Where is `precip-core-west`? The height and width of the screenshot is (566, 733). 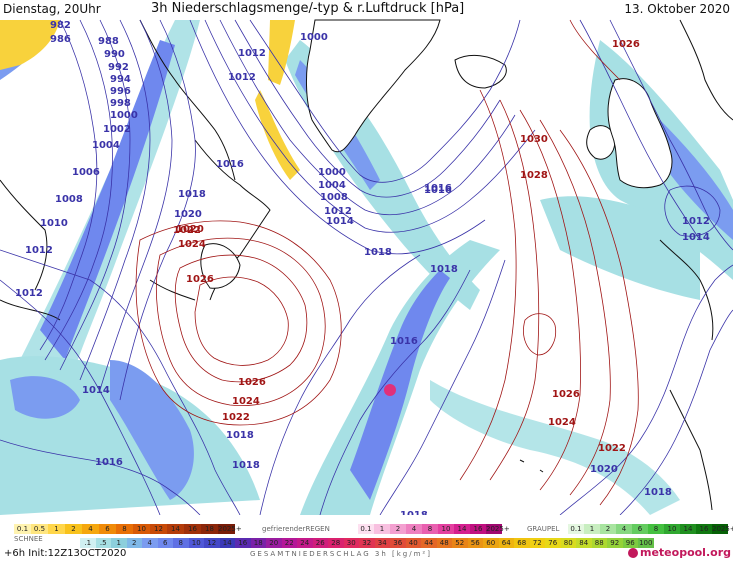 precip-core-west is located at coordinates (107, 200).